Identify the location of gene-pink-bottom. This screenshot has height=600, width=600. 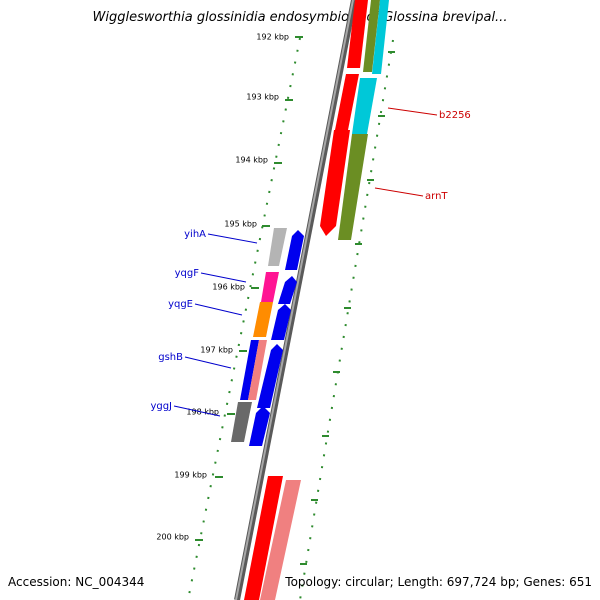
(280, 540).